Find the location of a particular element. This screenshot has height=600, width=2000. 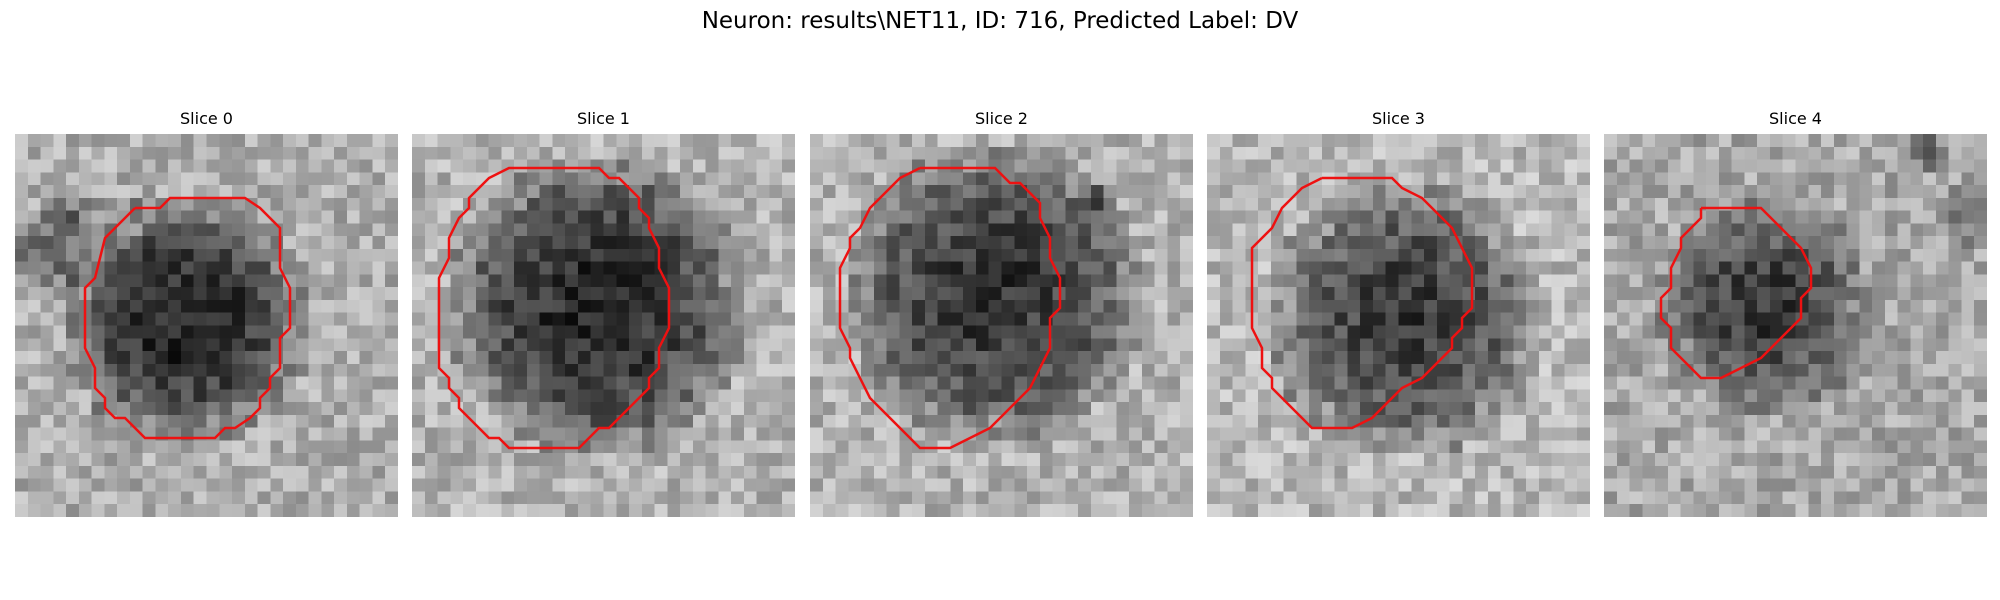

slice-title: Slice 3 is located at coordinates (1398, 118).